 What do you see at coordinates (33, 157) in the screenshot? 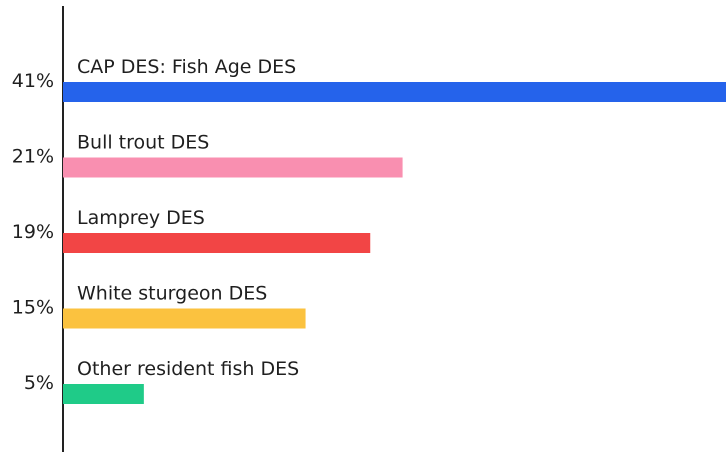
I see `value-label-bull-trout-des: 21%` at bounding box center [33, 157].